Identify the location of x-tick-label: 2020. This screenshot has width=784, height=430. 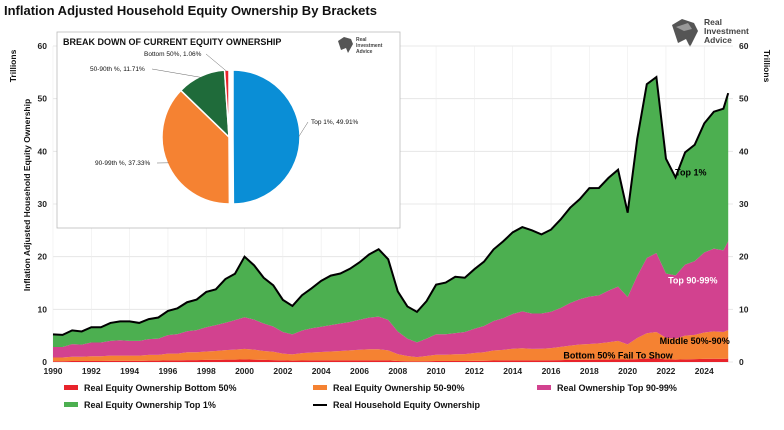
(627, 371).